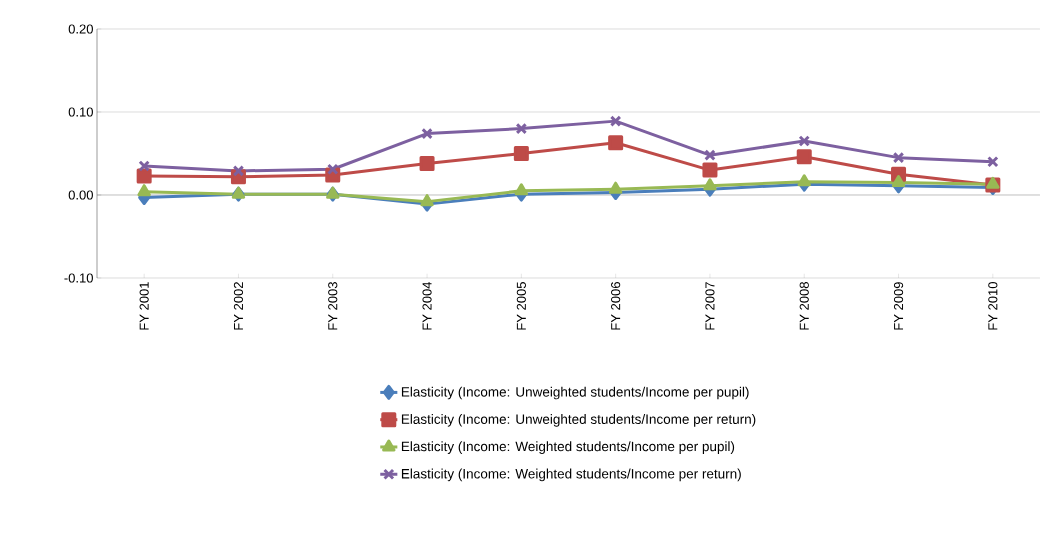 This screenshot has height=556, width=1050. What do you see at coordinates (144, 306) in the screenshot?
I see `x-tick-label: FY 2001` at bounding box center [144, 306].